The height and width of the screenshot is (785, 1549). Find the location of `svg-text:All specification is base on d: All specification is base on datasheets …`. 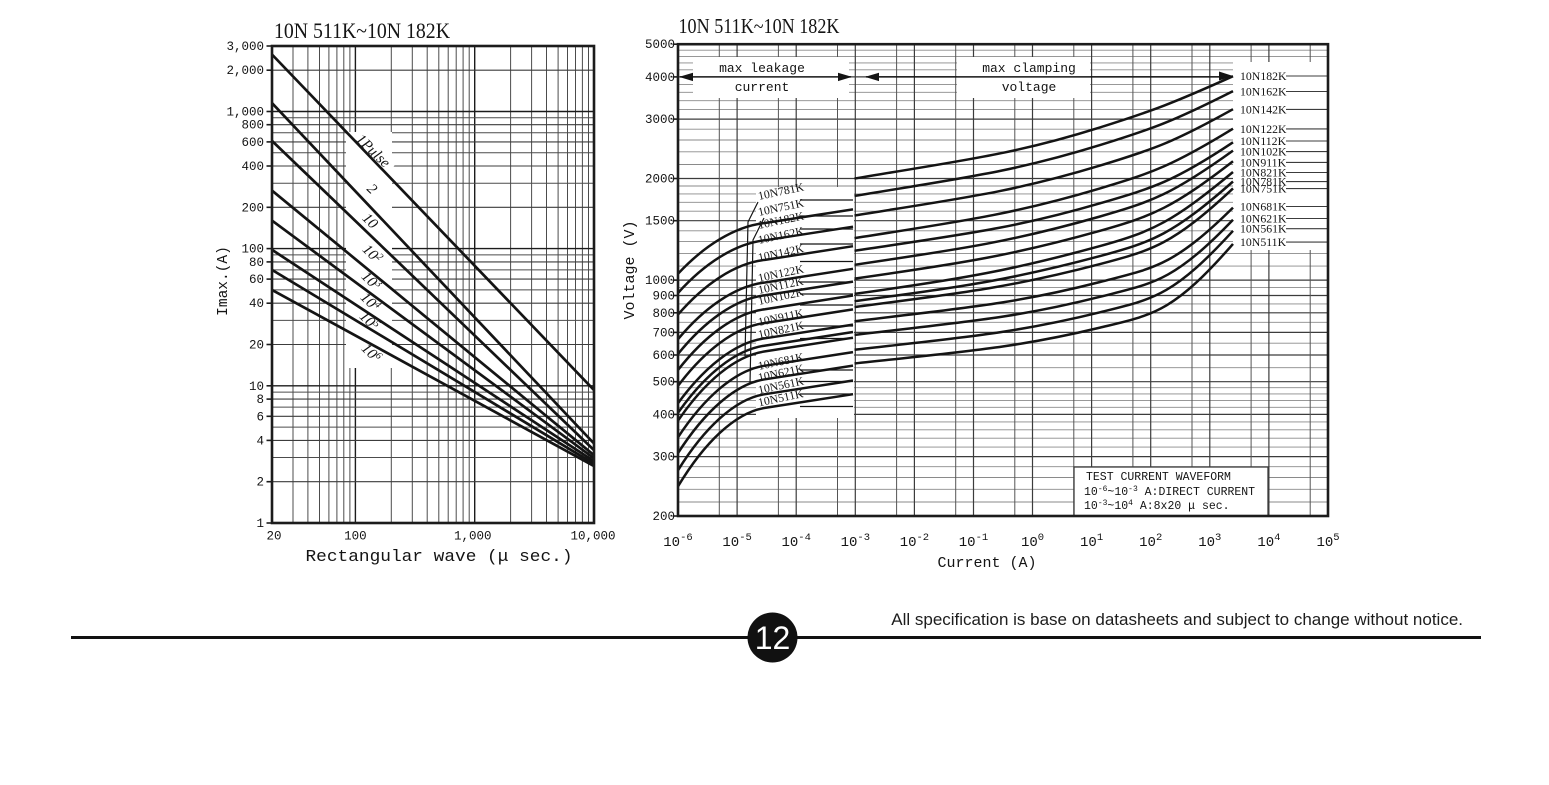

svg-text:All specification is base on d: All specification is base on datasheets … is located at coordinates (1177, 619).